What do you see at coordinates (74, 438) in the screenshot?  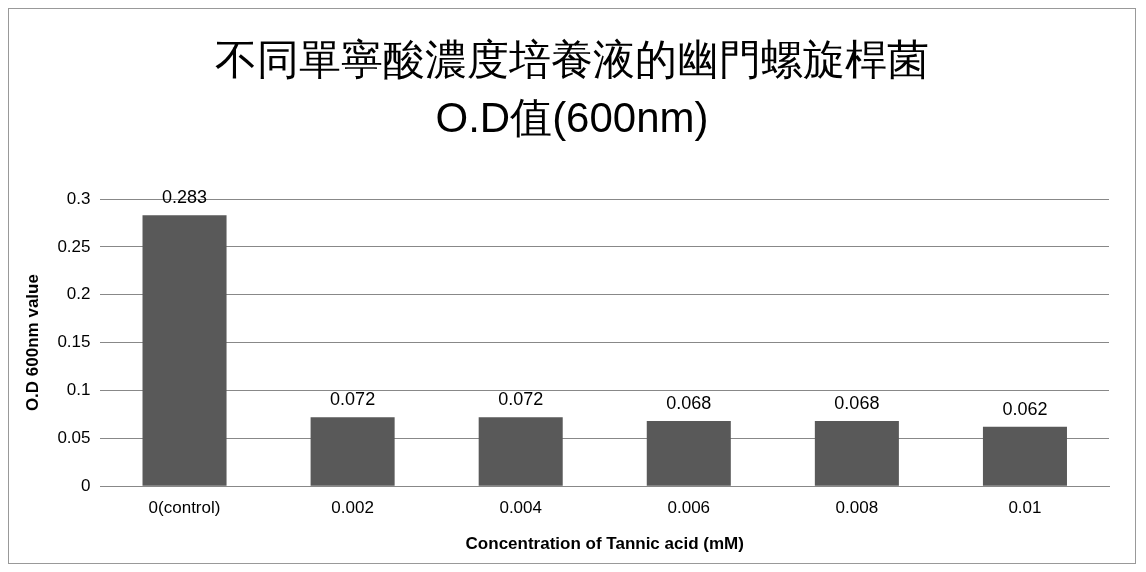 I see `y-tick-label: 0.05` at bounding box center [74, 438].